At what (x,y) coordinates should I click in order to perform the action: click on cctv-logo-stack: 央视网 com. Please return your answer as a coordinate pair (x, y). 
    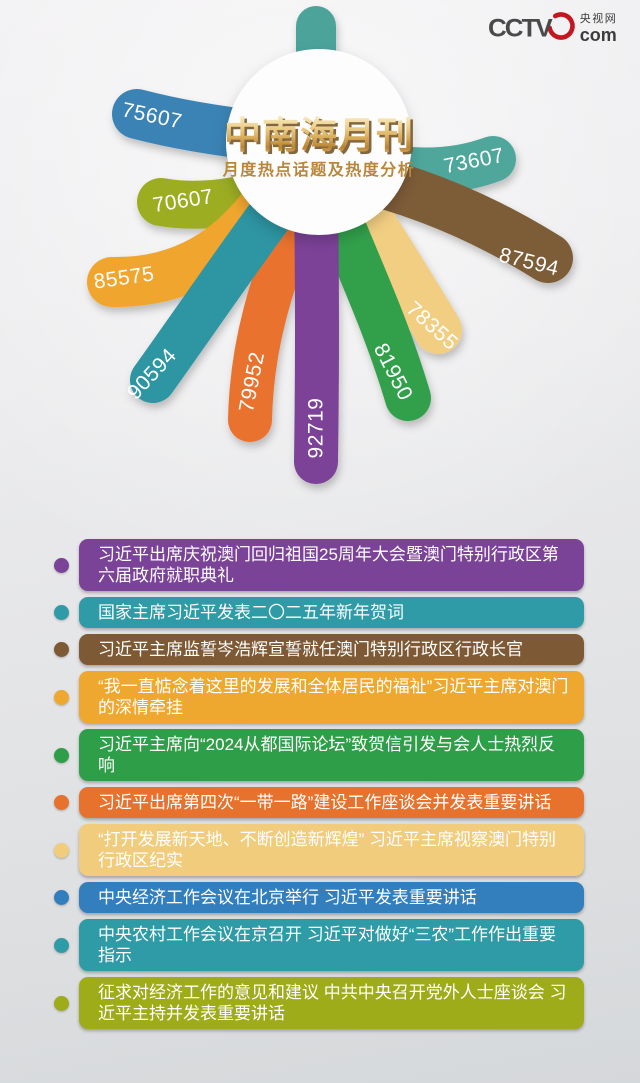
    Looking at the image, I should click on (598, 28).